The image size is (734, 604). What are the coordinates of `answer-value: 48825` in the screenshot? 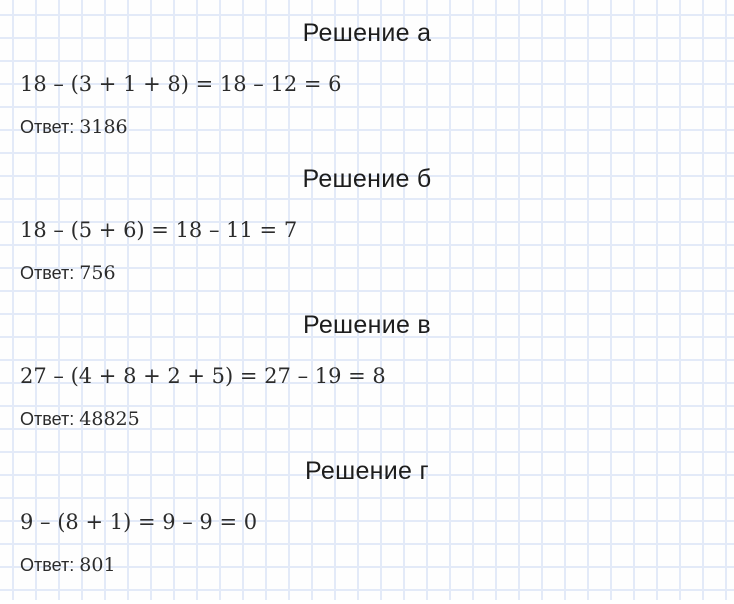 It's located at (109, 419).